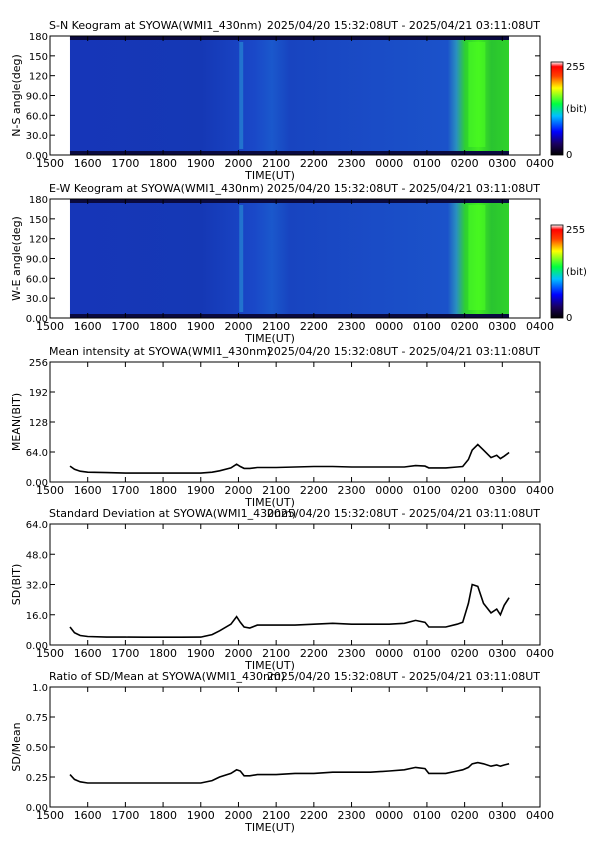 The height and width of the screenshot is (842, 595). Describe the element at coordinates (557, 108) in the screenshot. I see `colorbar` at that location.